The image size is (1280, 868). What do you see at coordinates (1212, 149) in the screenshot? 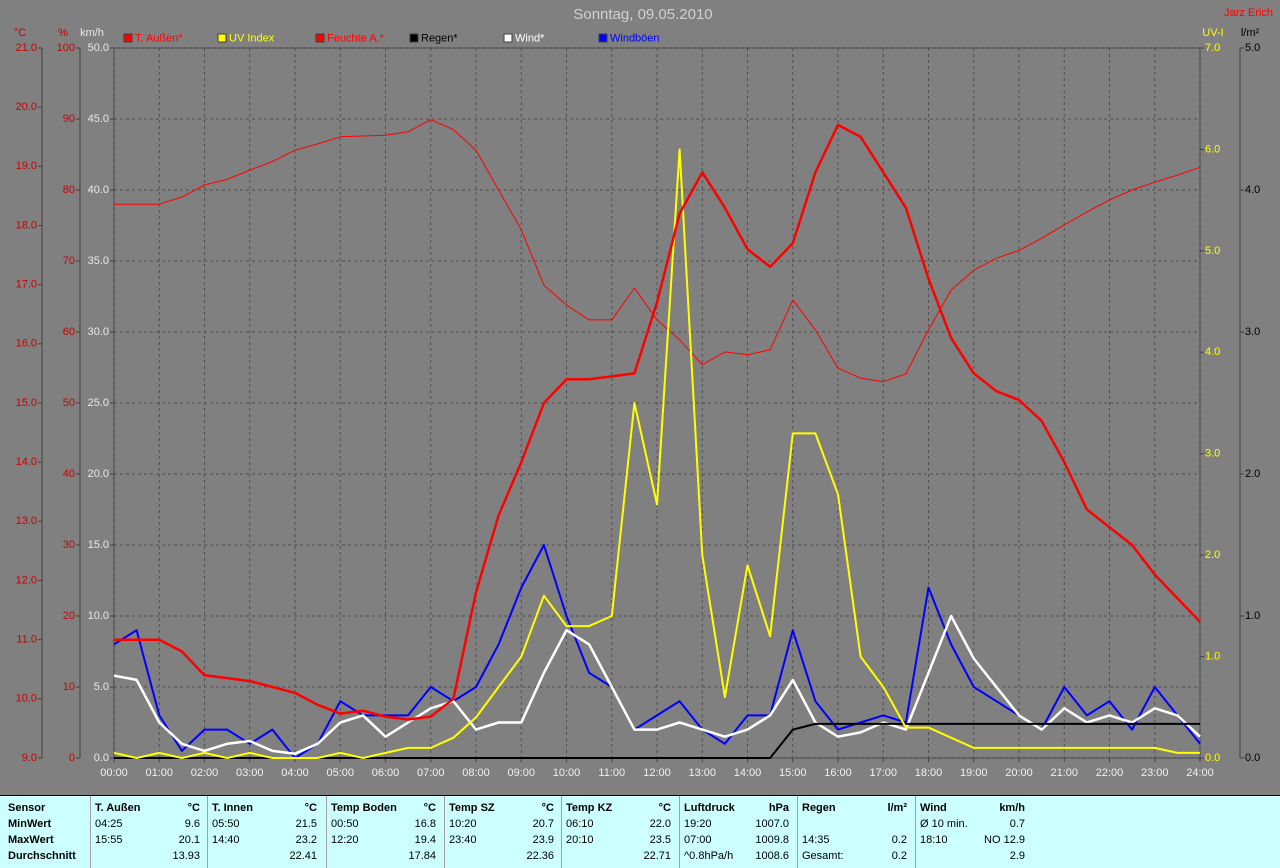
I see `y-tick-label: 6.0` at bounding box center [1212, 149].